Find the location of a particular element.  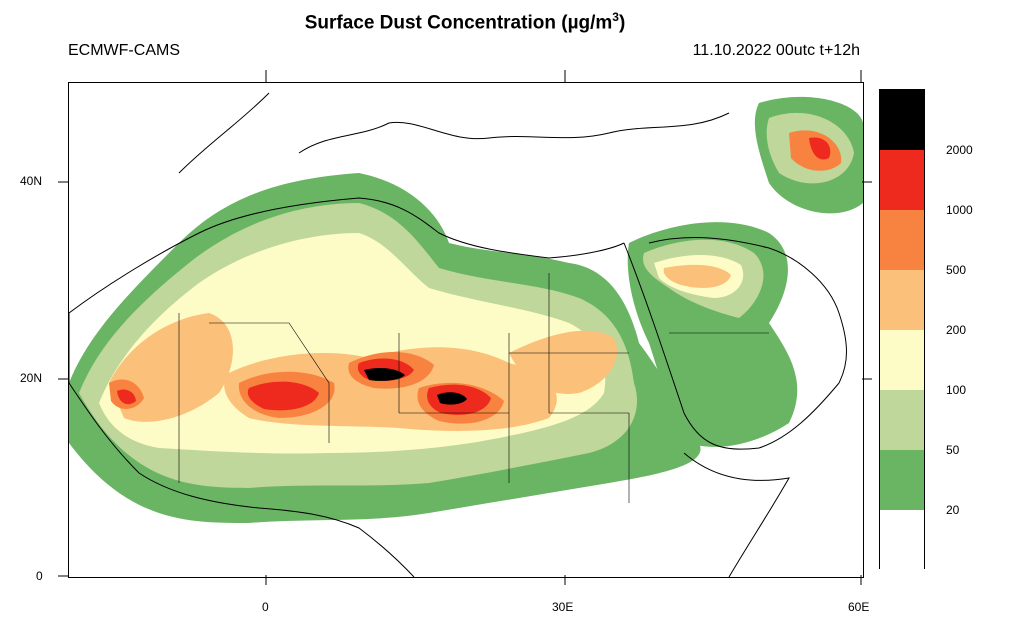

lon-tick-30e: 30E is located at coordinates (563, 607).